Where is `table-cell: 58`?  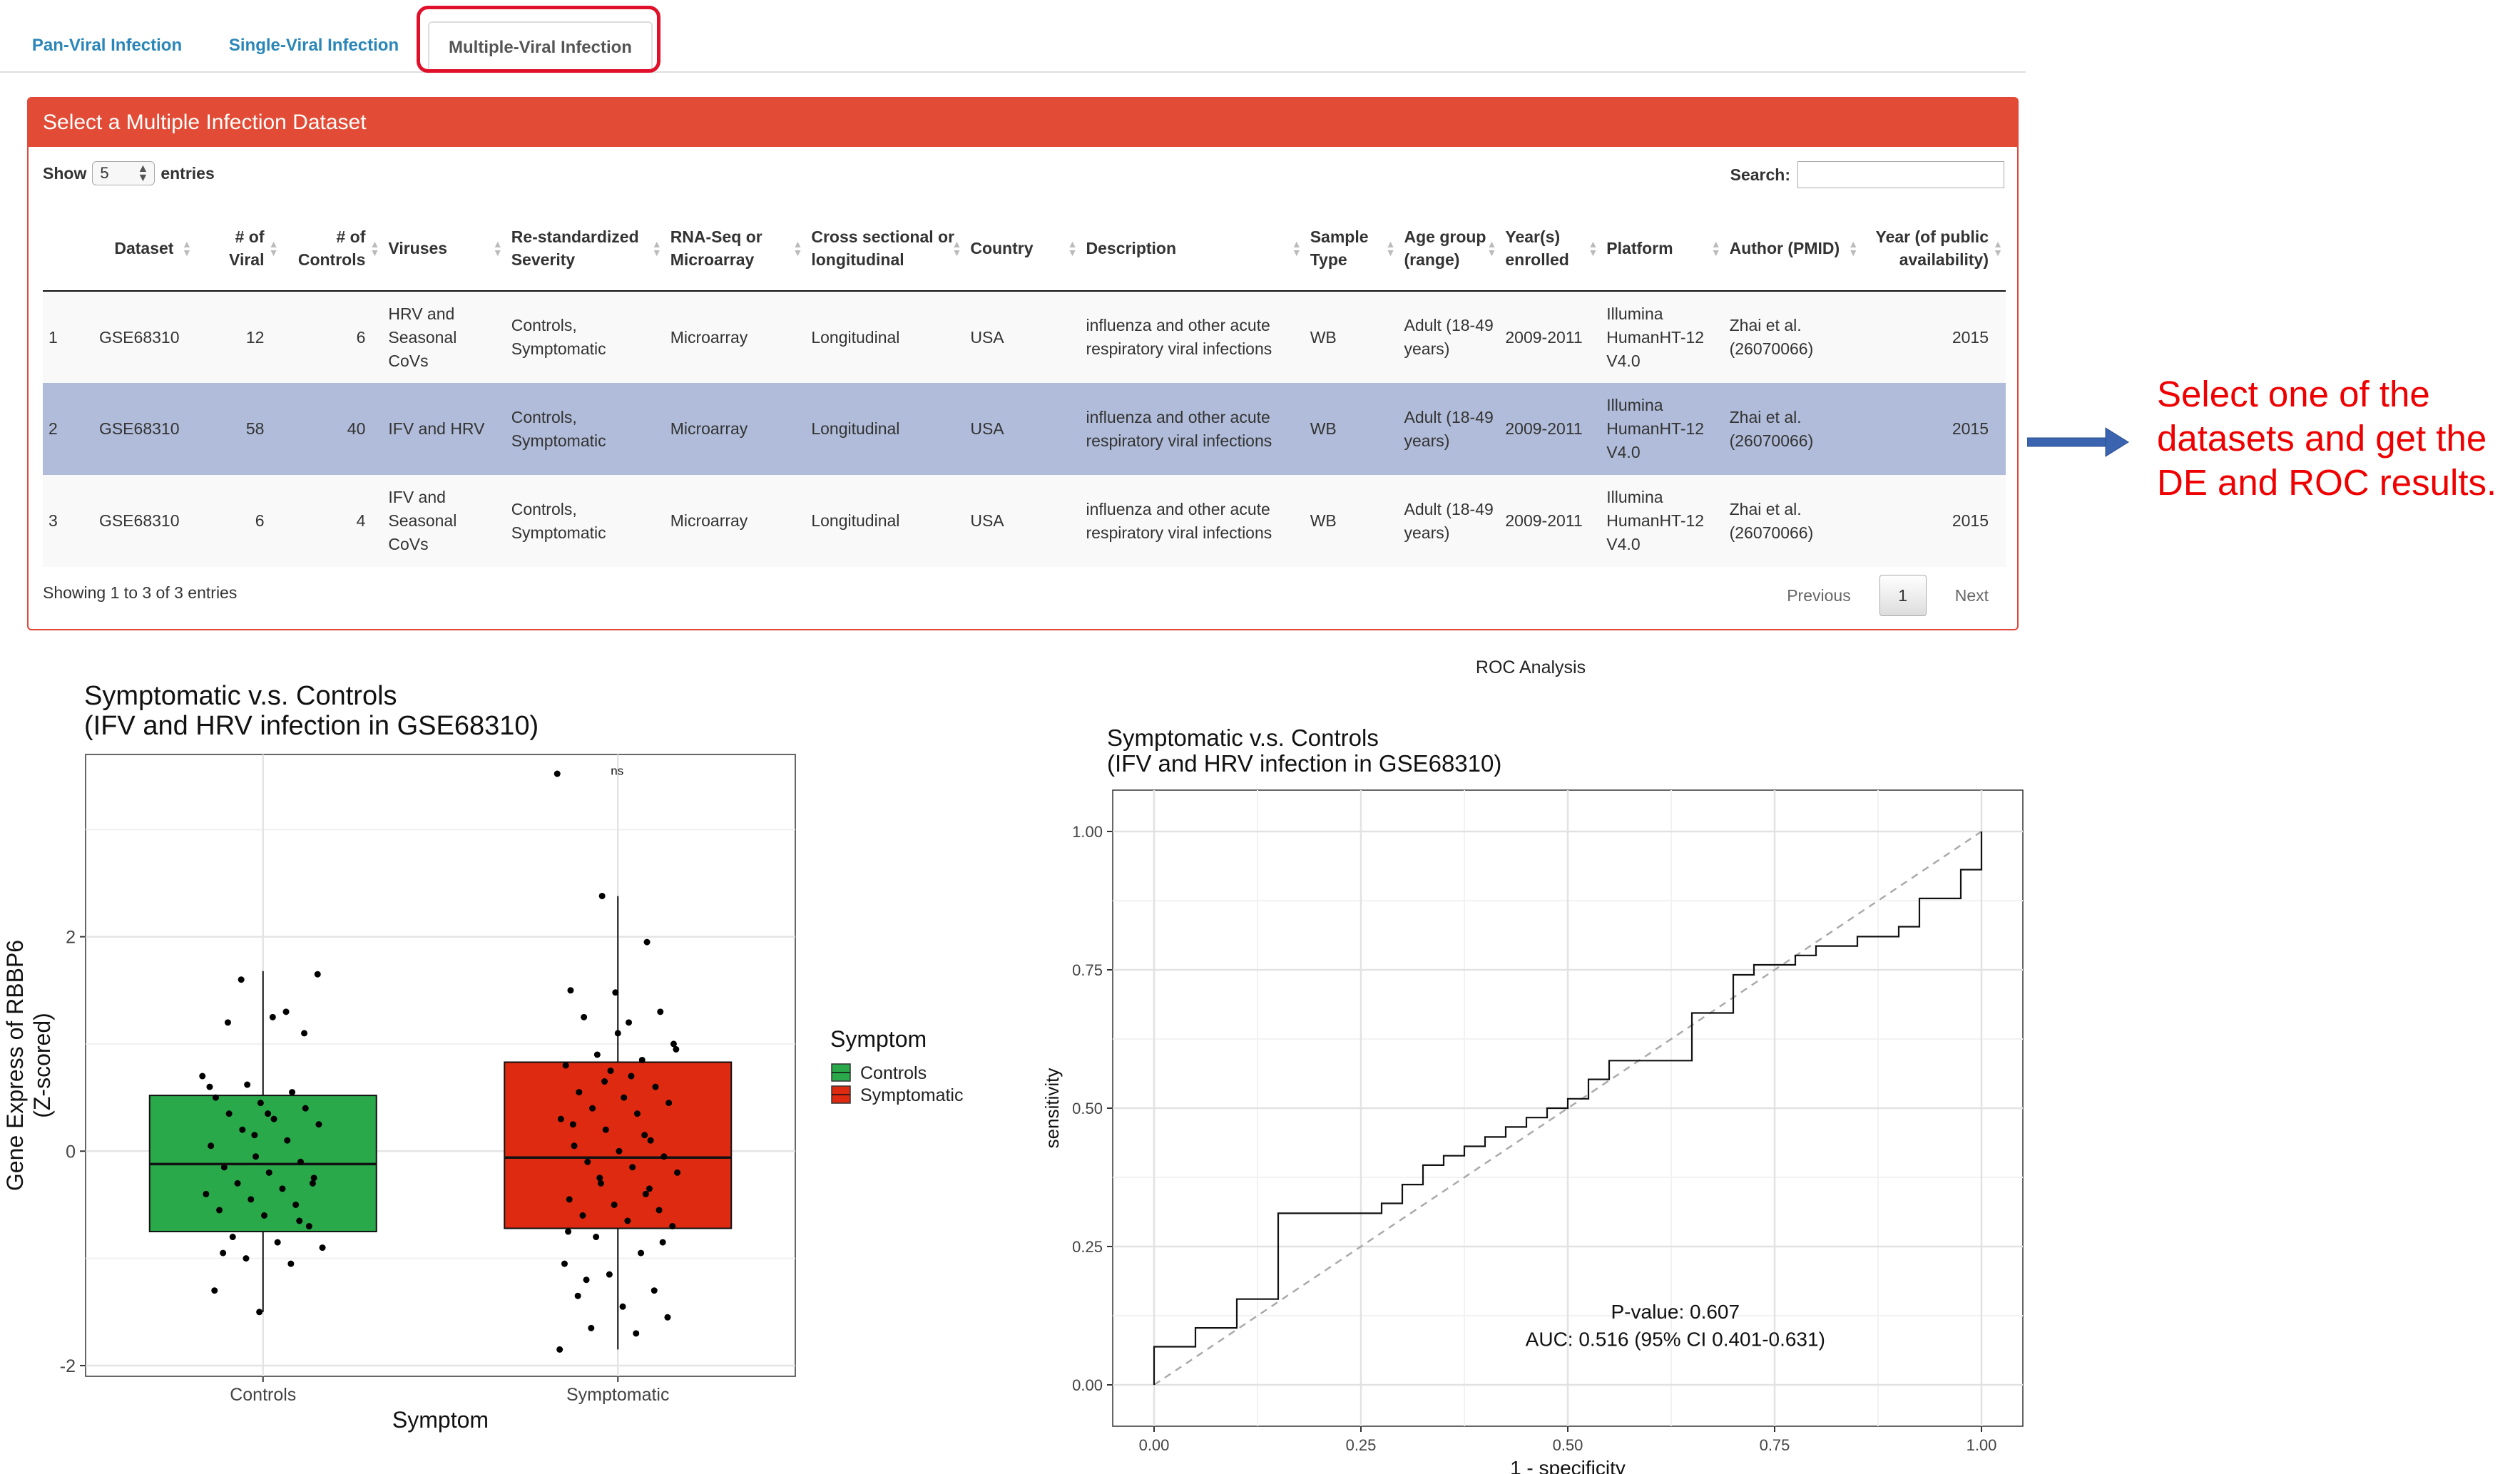
table-cell: 58 is located at coordinates (238, 429).